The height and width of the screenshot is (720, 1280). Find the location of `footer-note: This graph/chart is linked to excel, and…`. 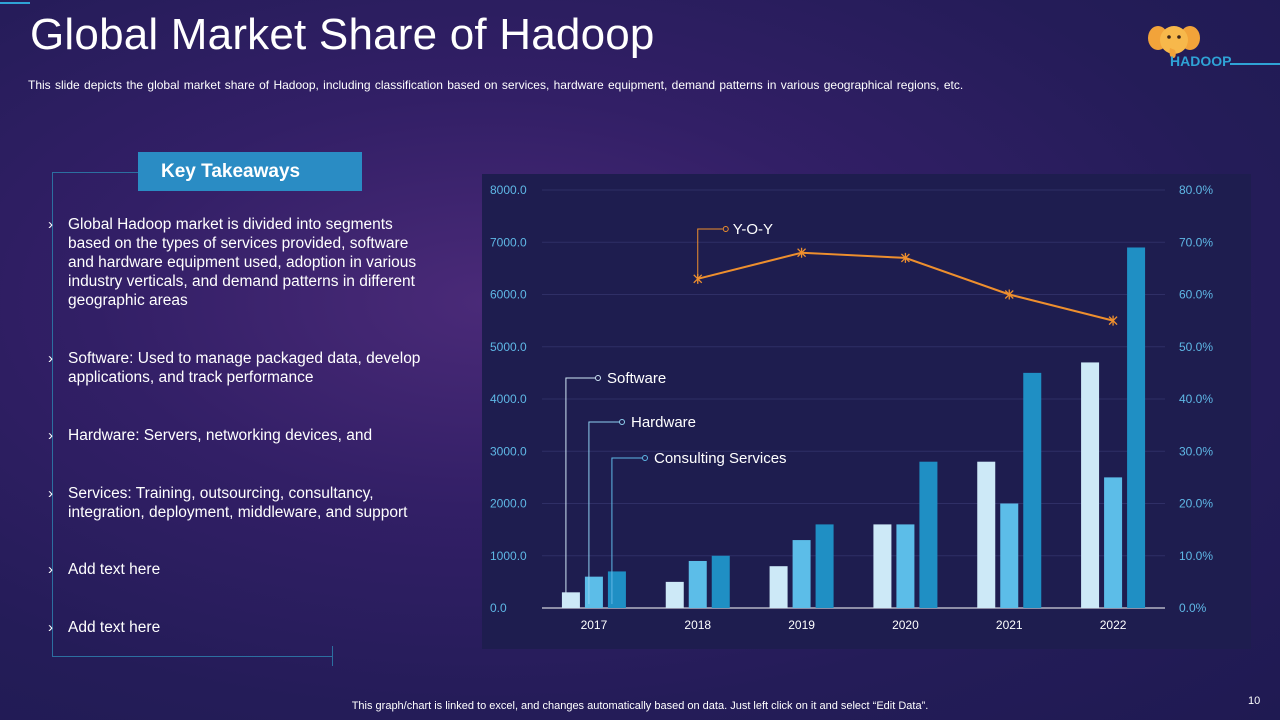

footer-note: This graph/chart is linked to excel, and… is located at coordinates (640, 706).